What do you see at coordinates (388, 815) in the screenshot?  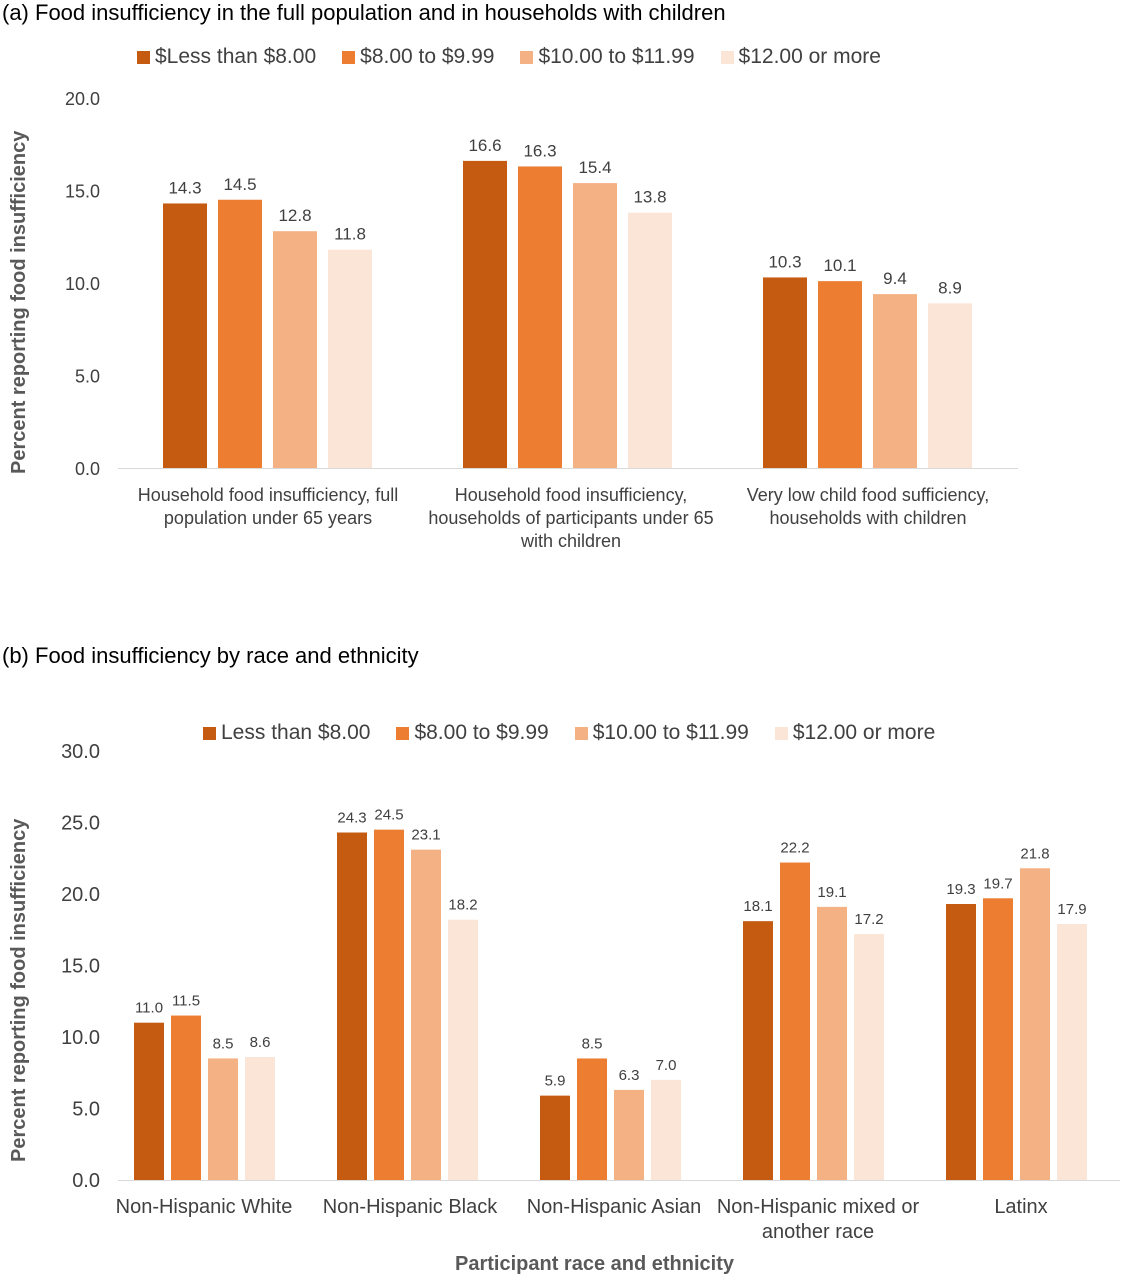 I see `data-label: 24.5` at bounding box center [388, 815].